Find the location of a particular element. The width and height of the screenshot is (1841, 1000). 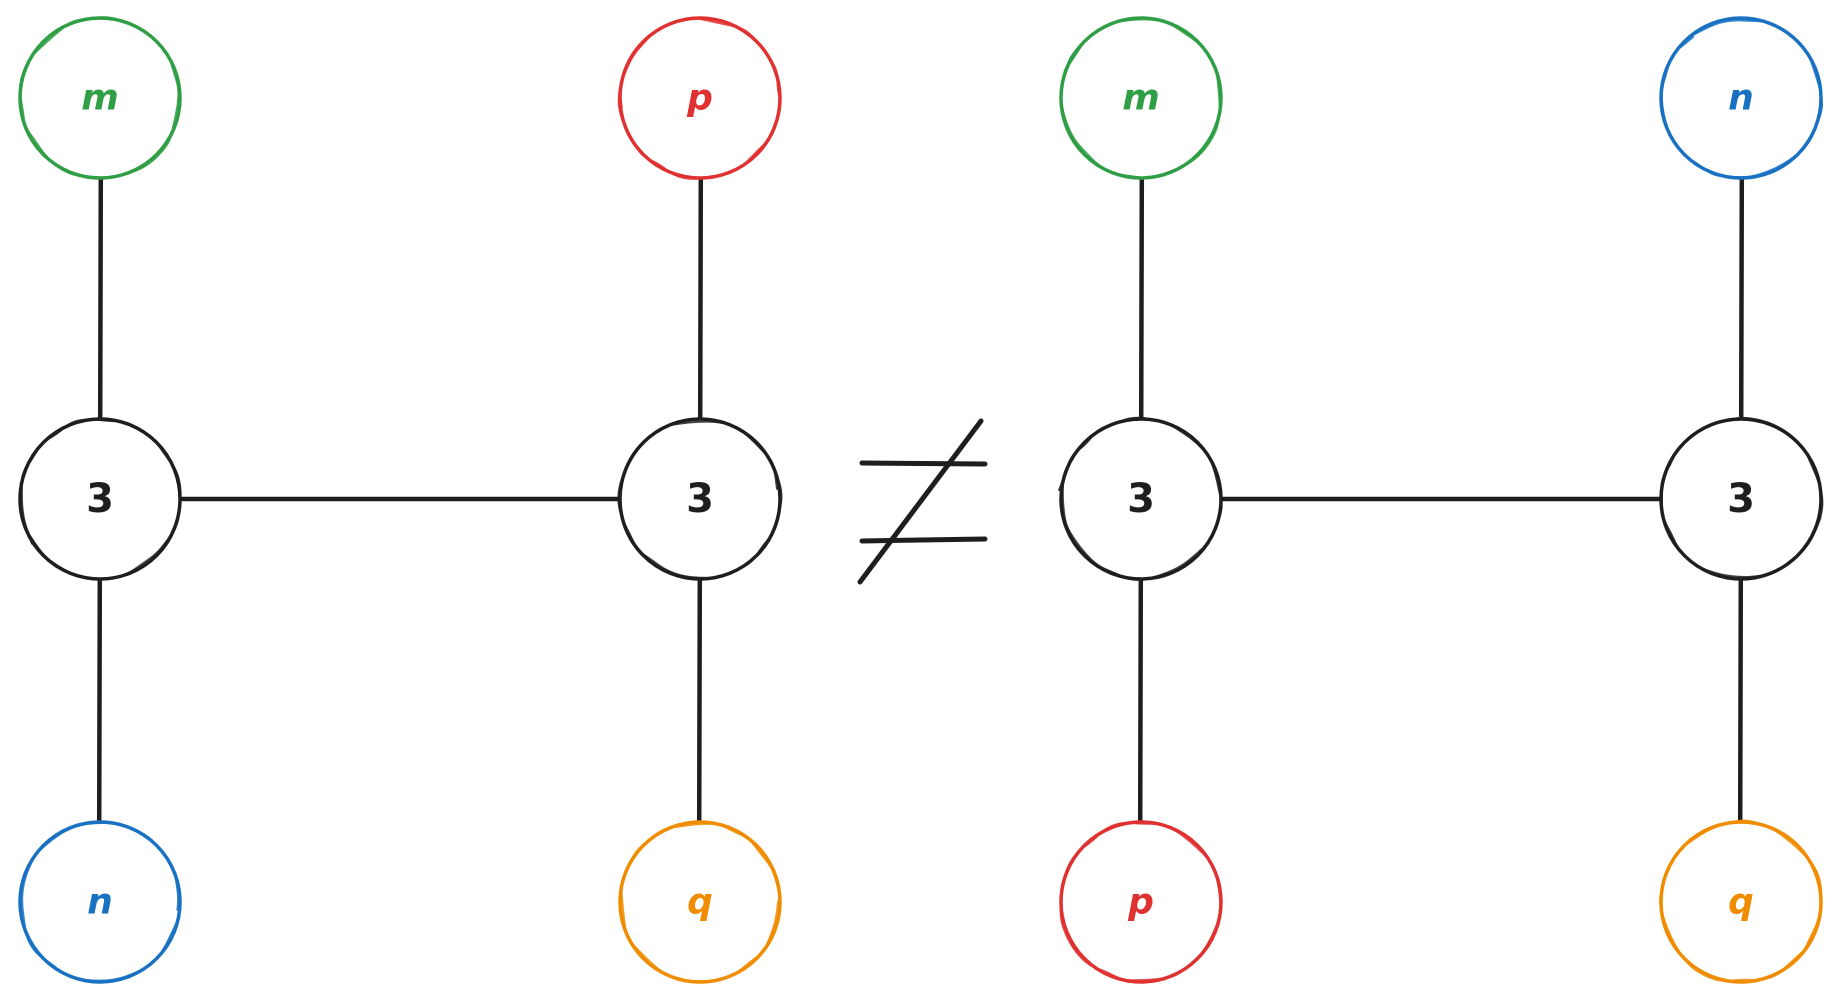

left-graph-node-b-label: 3 is located at coordinates (700, 499).